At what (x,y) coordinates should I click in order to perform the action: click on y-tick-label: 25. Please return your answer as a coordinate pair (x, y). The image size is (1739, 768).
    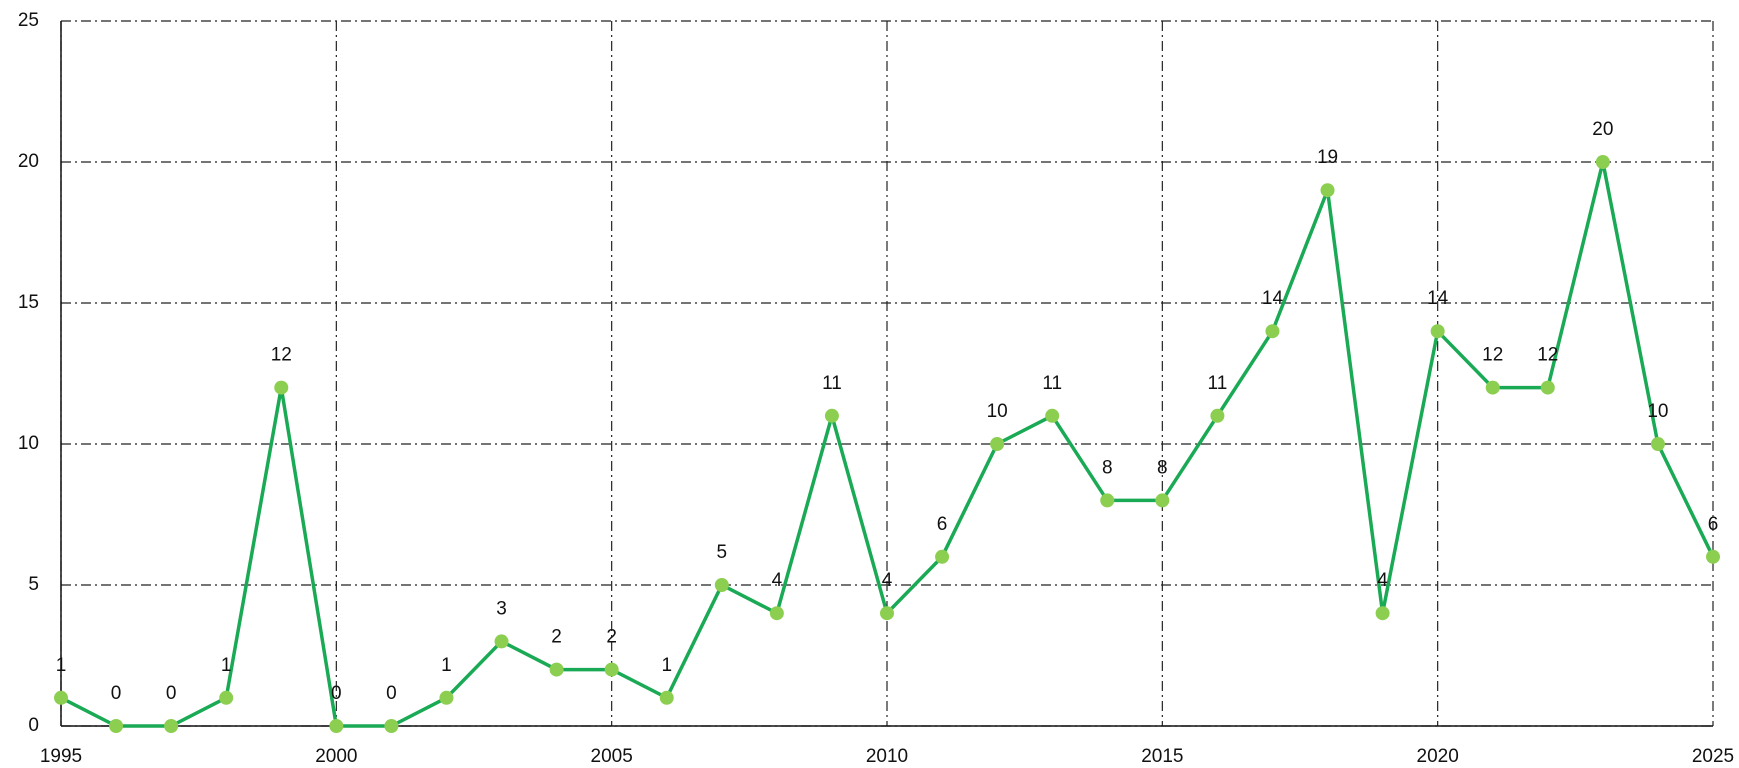
    Looking at the image, I should click on (28, 20).